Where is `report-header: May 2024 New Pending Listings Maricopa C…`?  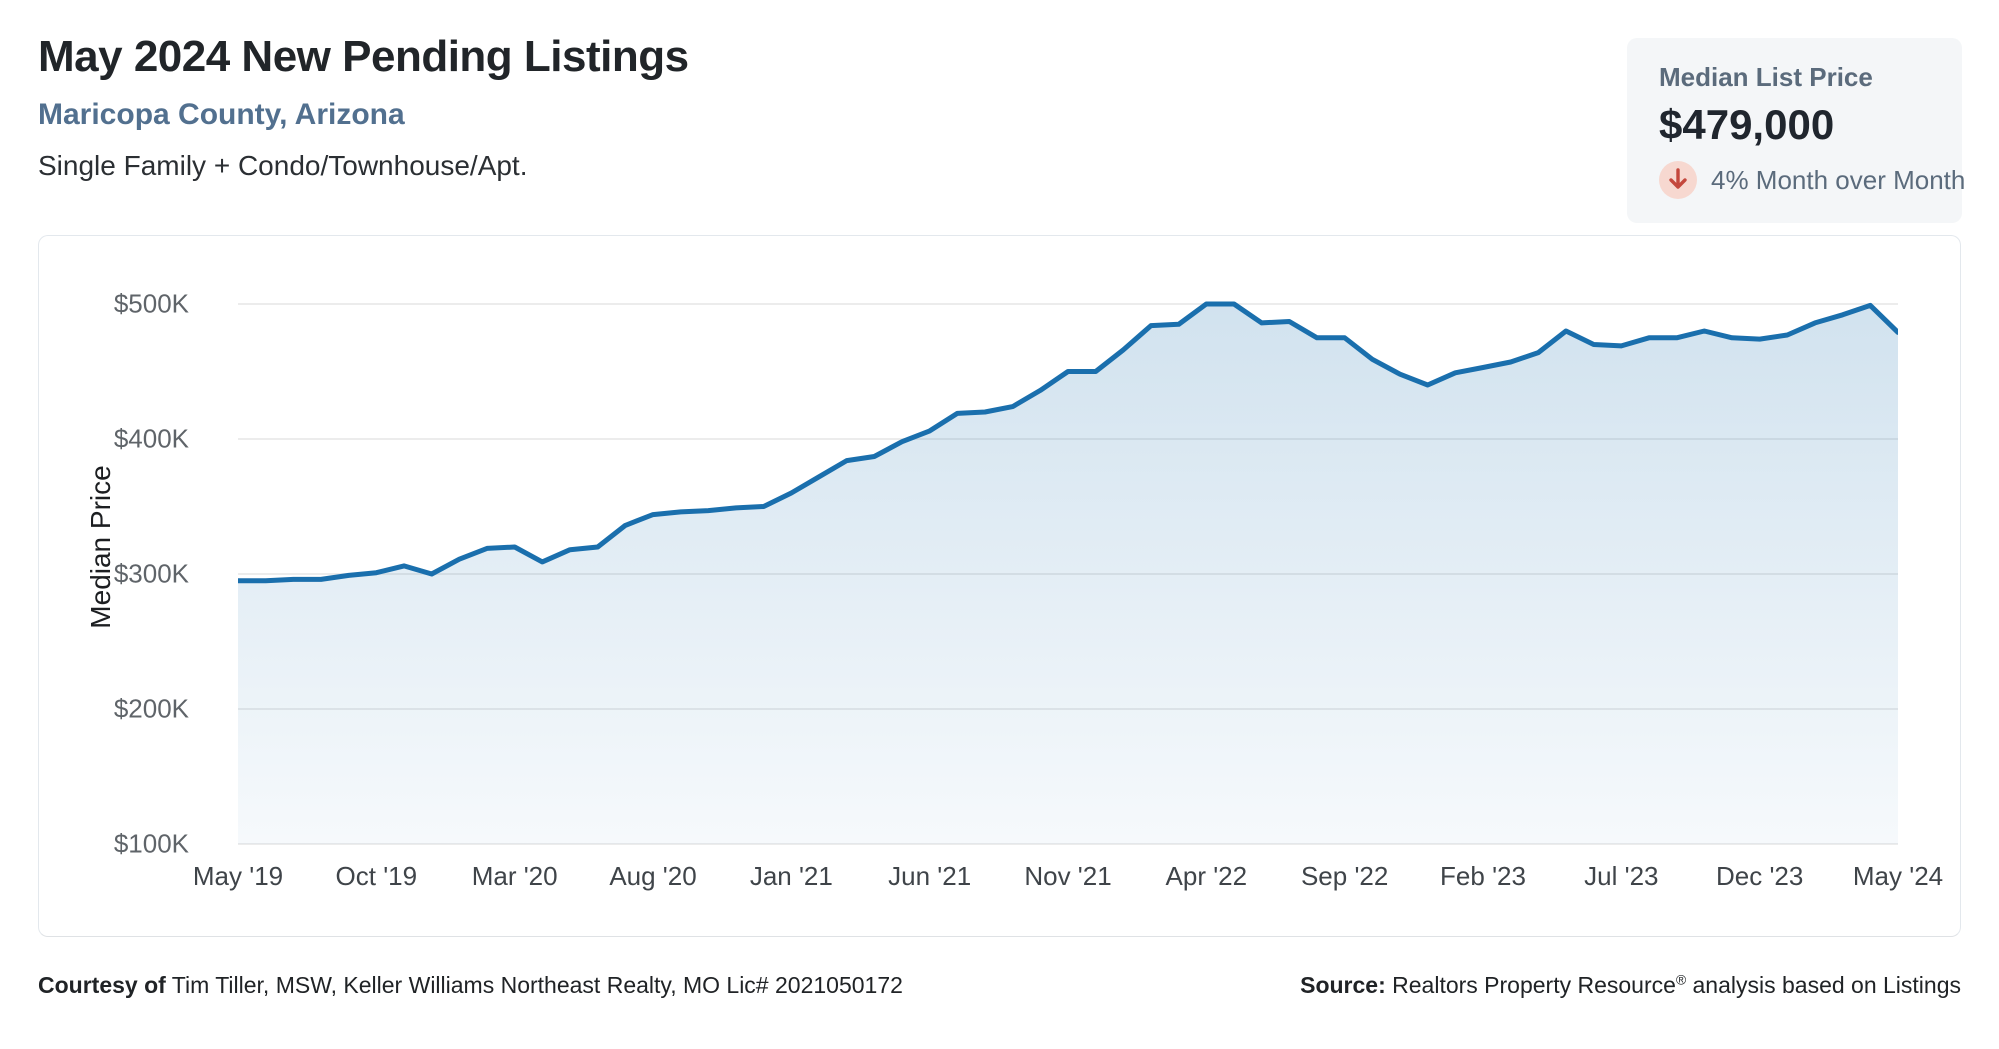 report-header: May 2024 New Pending Listings Maricopa C… is located at coordinates (363, 107).